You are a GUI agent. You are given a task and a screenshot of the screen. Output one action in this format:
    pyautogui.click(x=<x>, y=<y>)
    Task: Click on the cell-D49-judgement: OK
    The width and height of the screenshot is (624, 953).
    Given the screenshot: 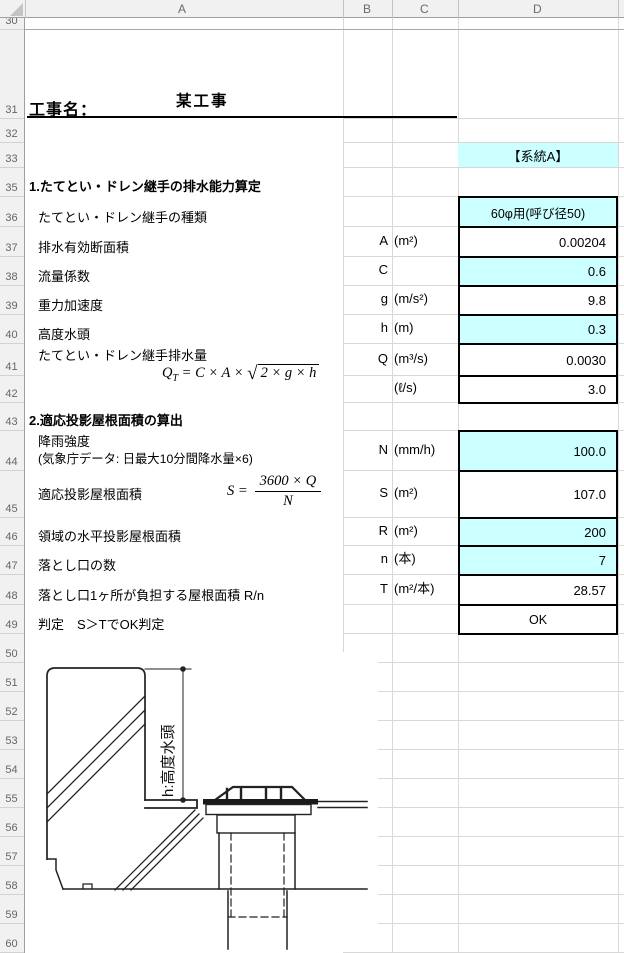 What is the action you would take?
    pyautogui.click(x=538, y=619)
    